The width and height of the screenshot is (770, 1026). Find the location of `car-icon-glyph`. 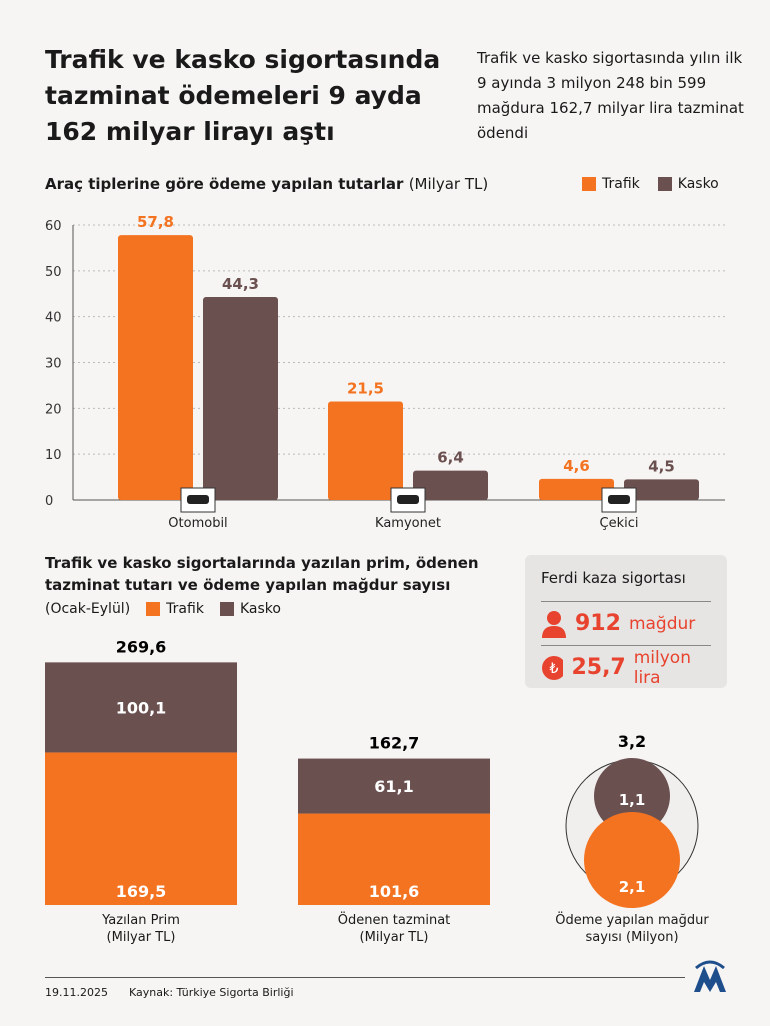

car-icon-glyph is located at coordinates (198, 499).